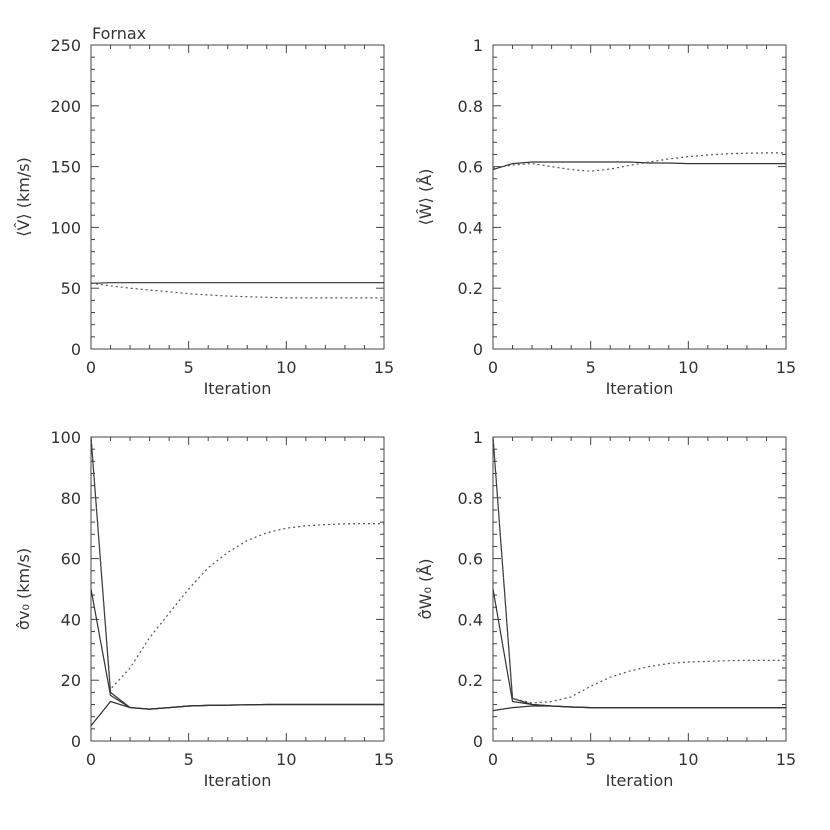 Image resolution: width=830 pixels, height=830 pixels. Describe the element at coordinates (65, 45) in the screenshot. I see `y-tick-label: 250` at that location.